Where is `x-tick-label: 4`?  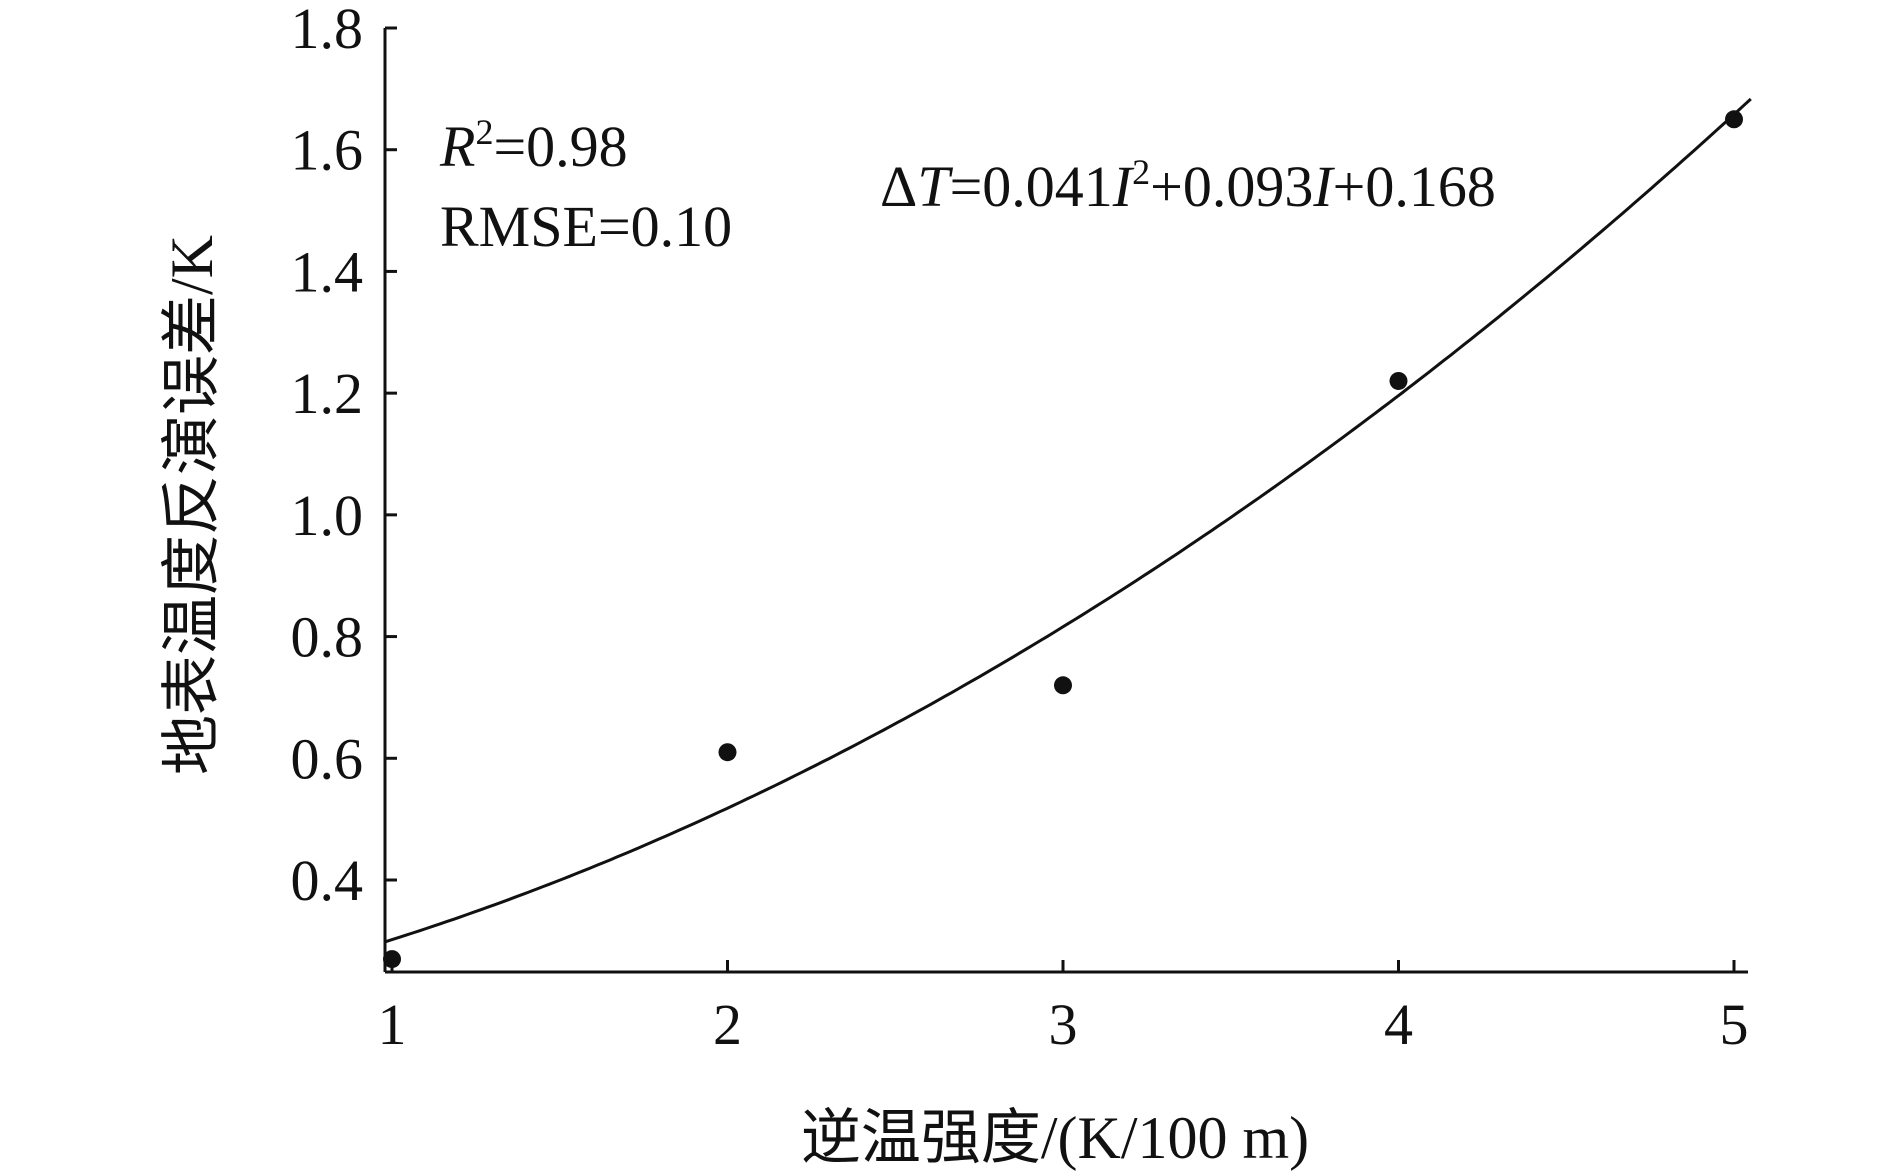
x-tick-label: 4 is located at coordinates (1398, 1024).